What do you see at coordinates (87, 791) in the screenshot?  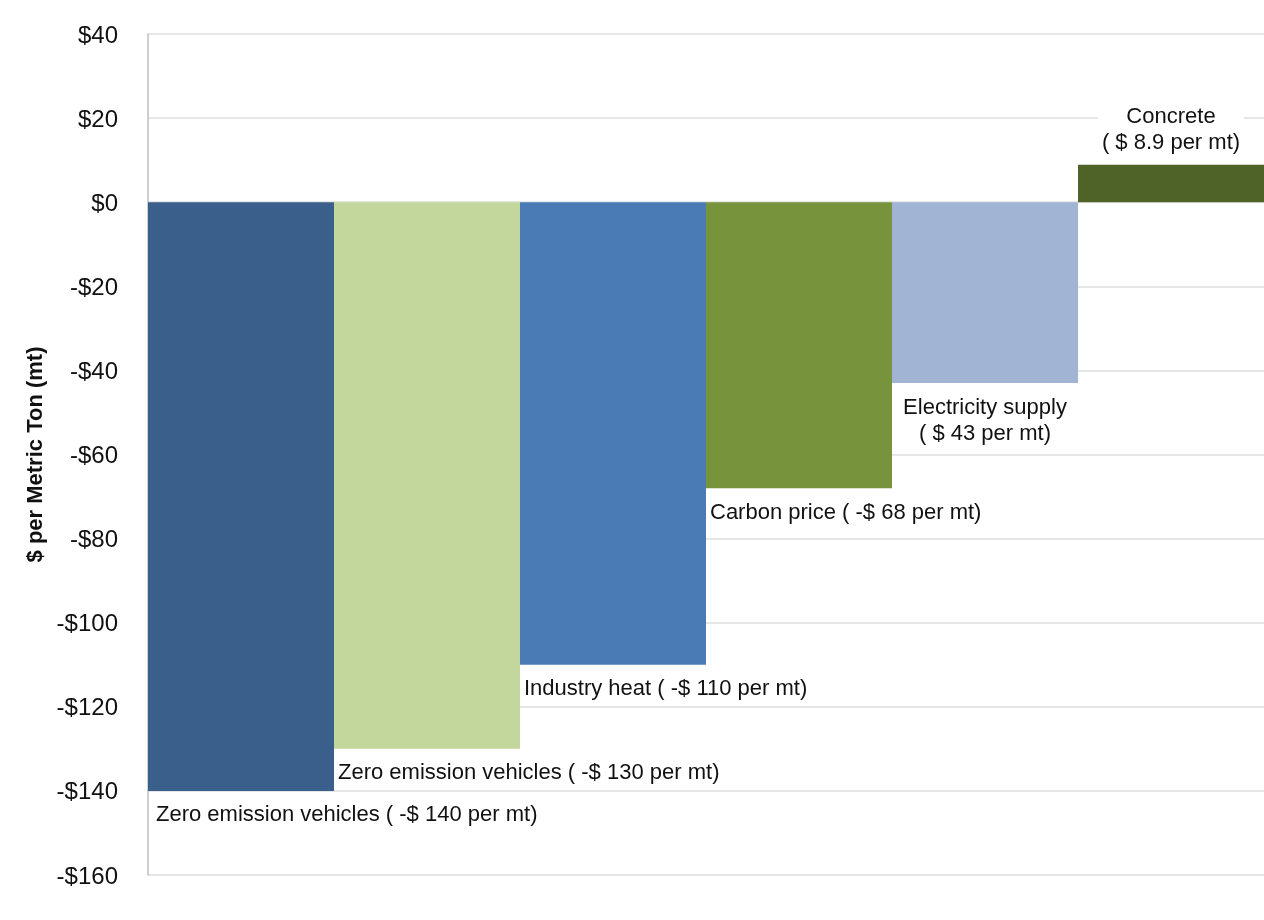 I see `y-tick-label: -$140` at bounding box center [87, 791].